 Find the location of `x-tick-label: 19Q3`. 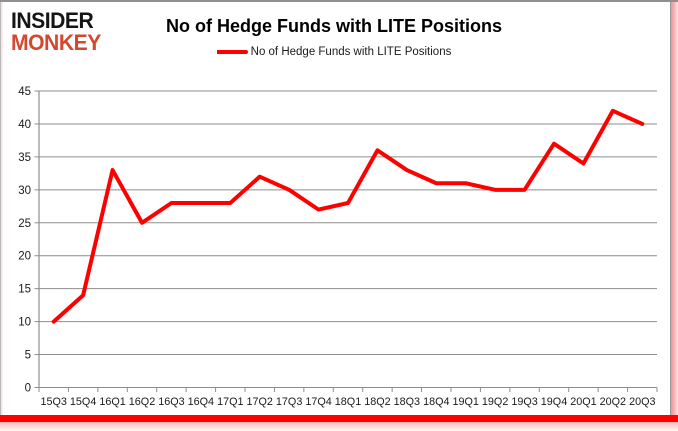

x-tick-label: 19Q3 is located at coordinates (524, 402).